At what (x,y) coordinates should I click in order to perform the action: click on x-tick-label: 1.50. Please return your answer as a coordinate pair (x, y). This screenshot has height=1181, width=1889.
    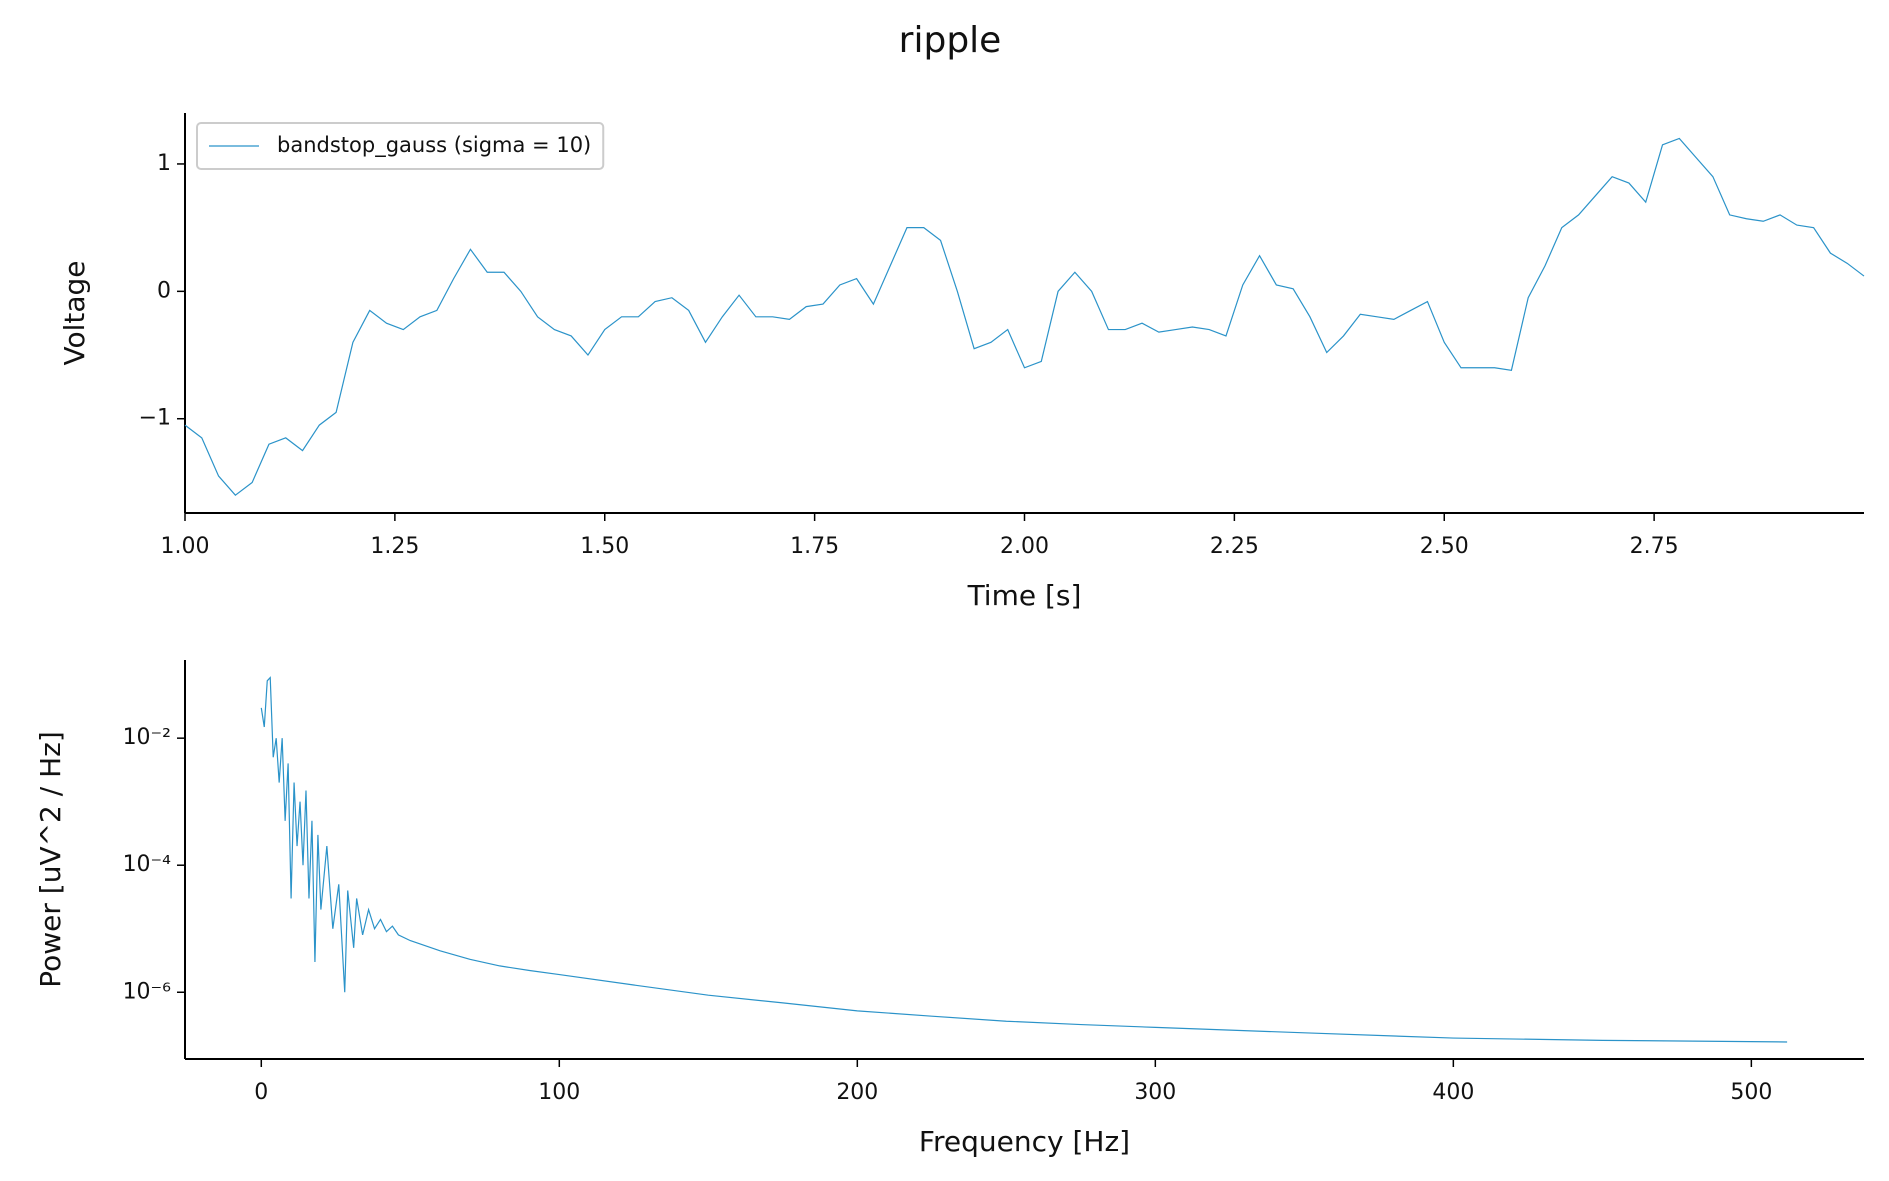
    Looking at the image, I should click on (604, 546).